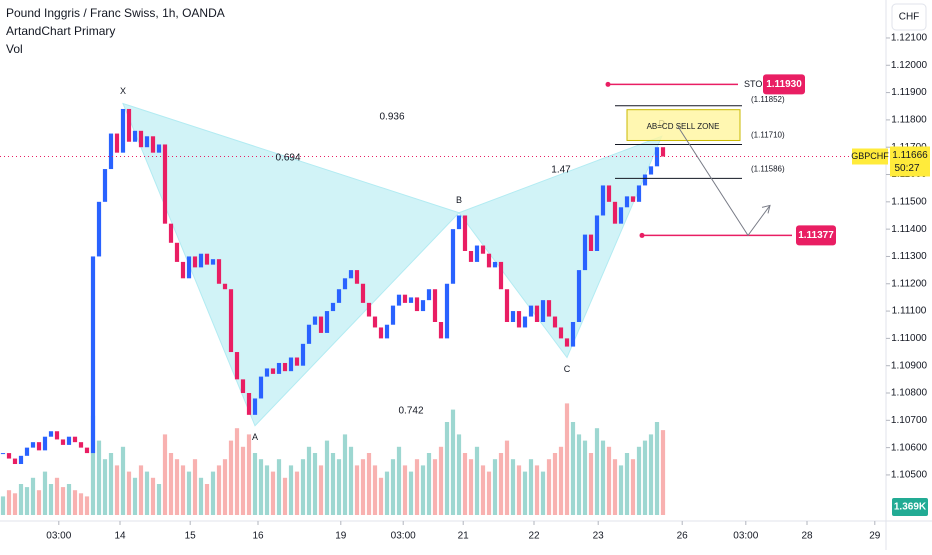 The width and height of the screenshot is (932, 555). What do you see at coordinates (909, 420) in the screenshot?
I see `y-tick-label: 1.10700` at bounding box center [909, 420].